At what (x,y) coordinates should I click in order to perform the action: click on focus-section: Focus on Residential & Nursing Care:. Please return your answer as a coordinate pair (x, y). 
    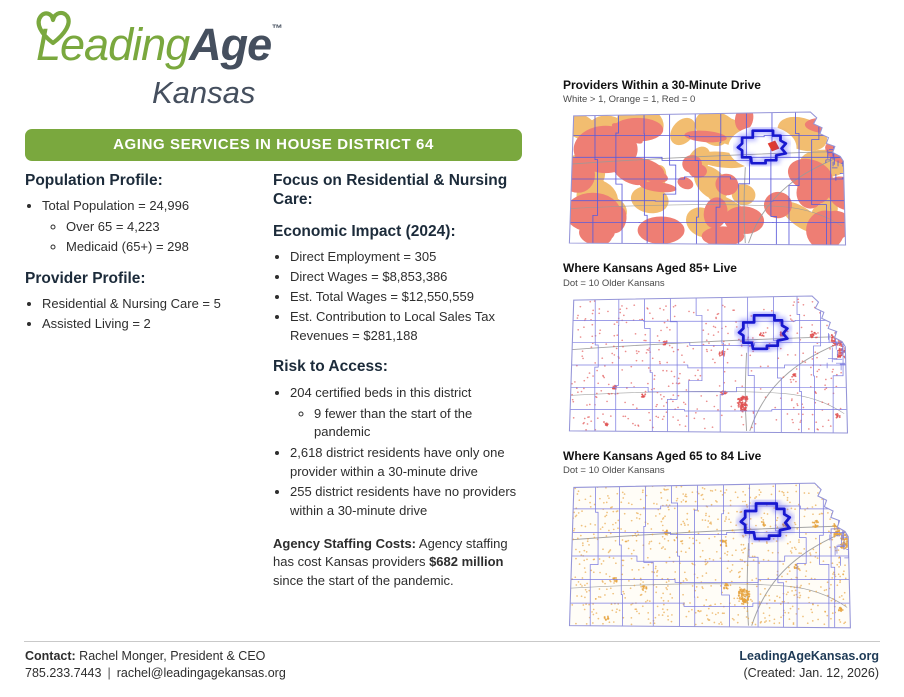
    Looking at the image, I should click on (399, 190).